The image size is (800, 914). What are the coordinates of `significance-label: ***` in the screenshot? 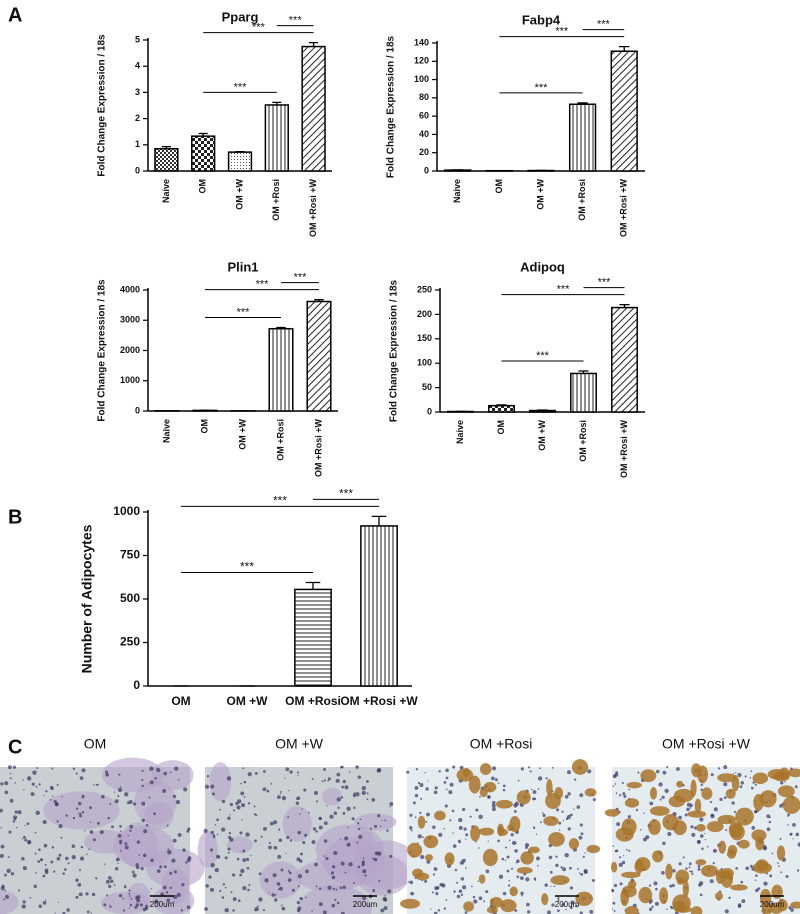 It's located at (562, 32).